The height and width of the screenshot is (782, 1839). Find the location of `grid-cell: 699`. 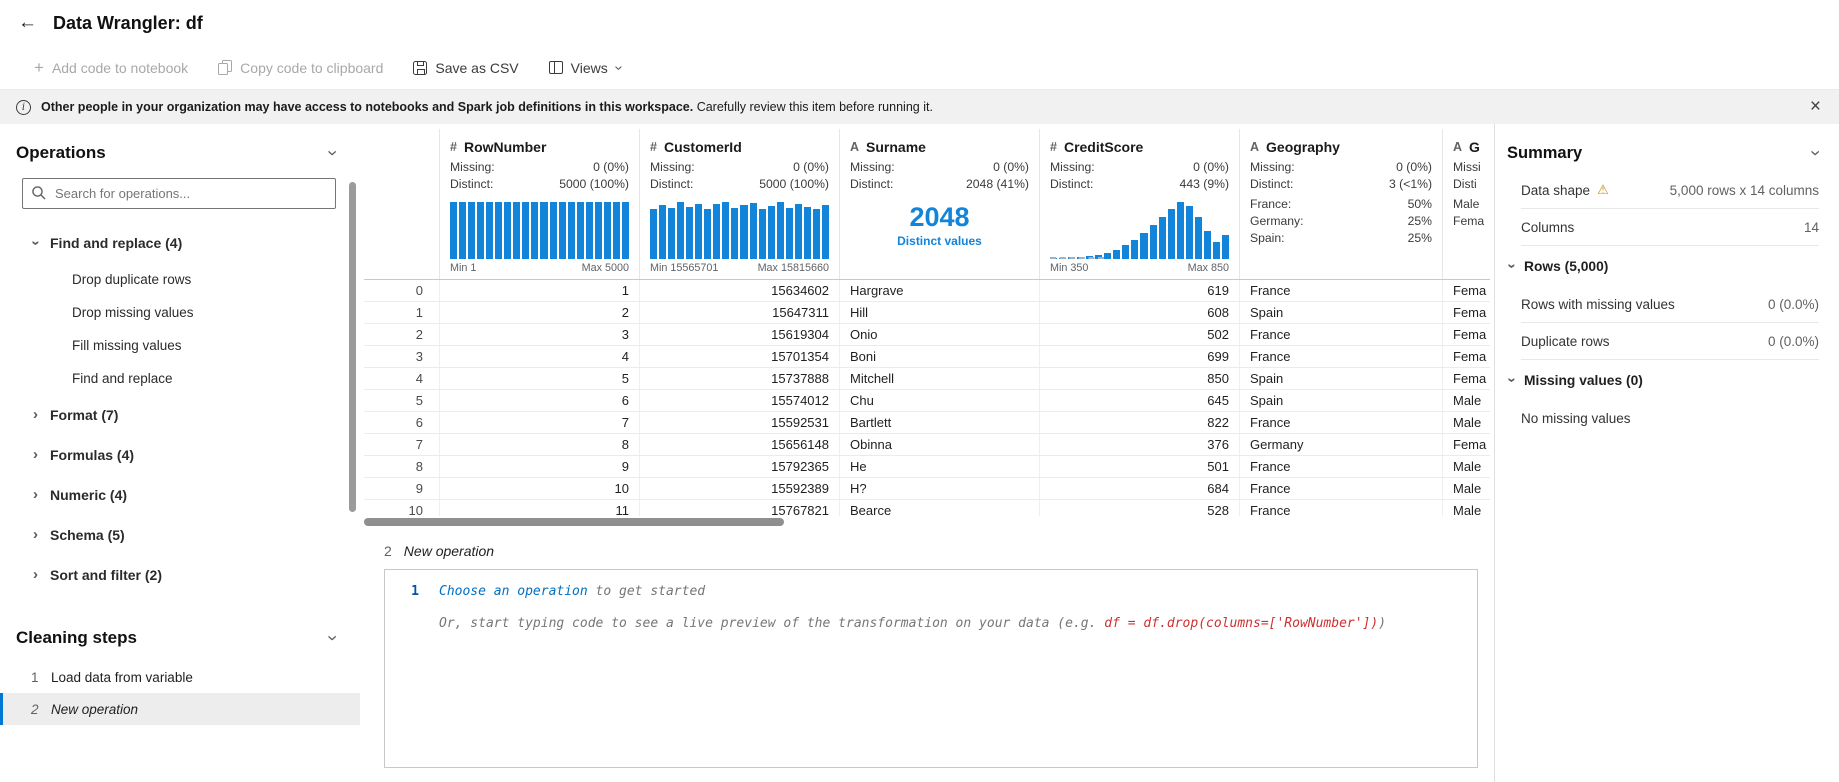

grid-cell: 699 is located at coordinates (1140, 356).